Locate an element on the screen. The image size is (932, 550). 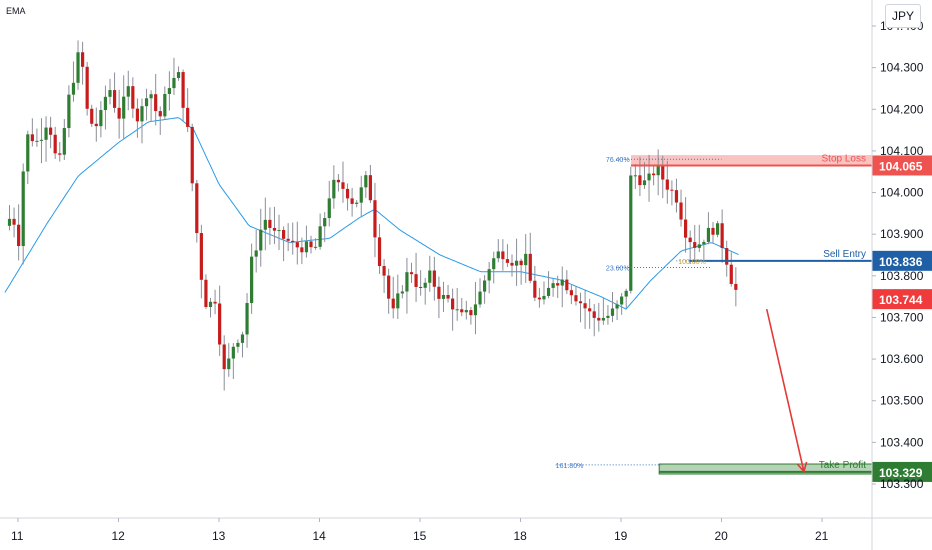
current-price-tag is located at coordinates (902, 299).